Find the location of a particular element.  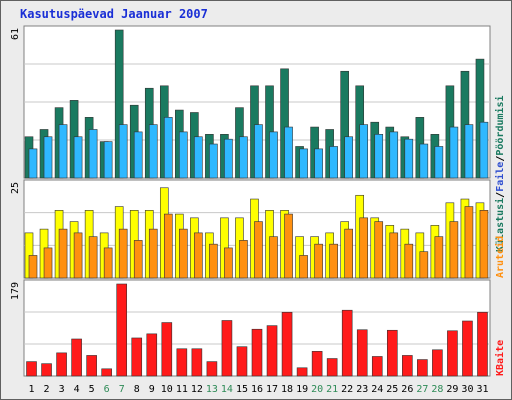

middle-ytick-label: 25 is located at coordinates (15, 188).